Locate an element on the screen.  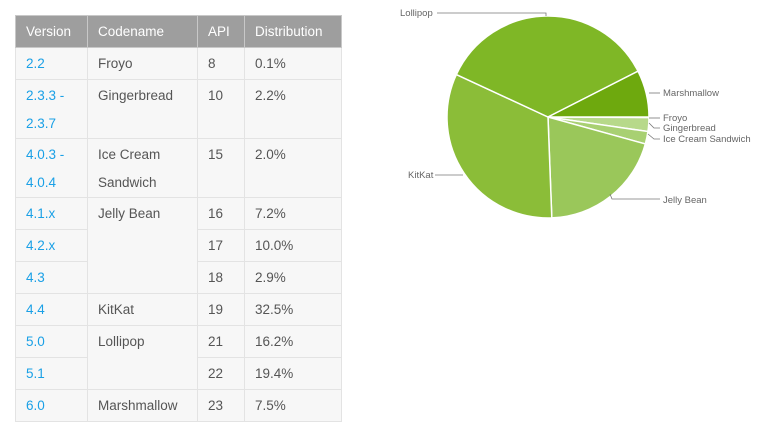
distribution-cell: 0.1% is located at coordinates (293, 63).